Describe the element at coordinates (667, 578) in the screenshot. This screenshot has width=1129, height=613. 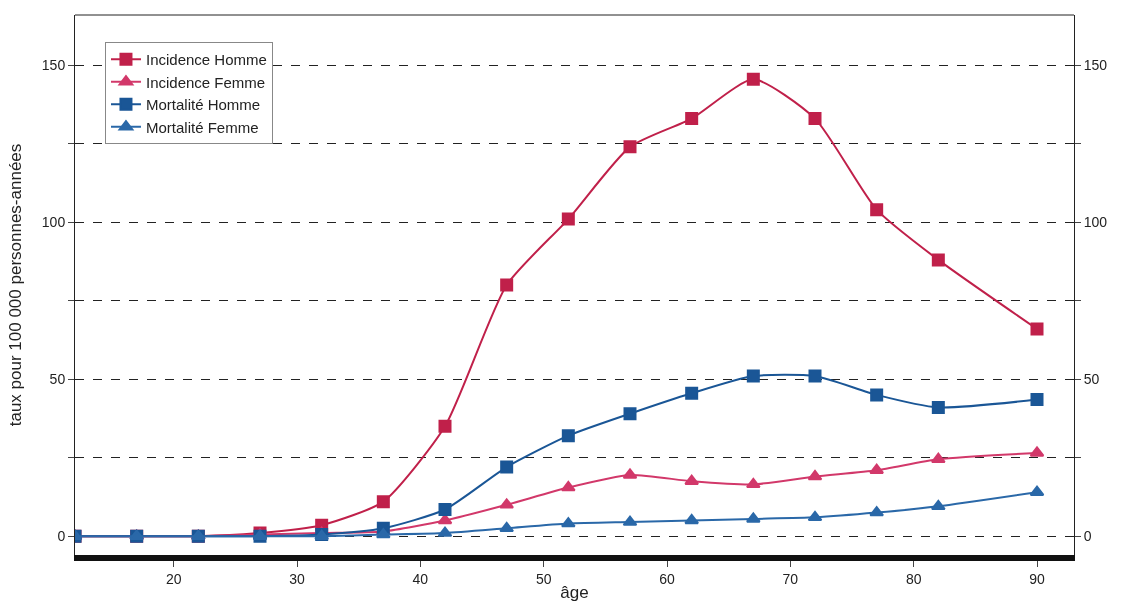
I see `x-tick-label: 60` at that location.